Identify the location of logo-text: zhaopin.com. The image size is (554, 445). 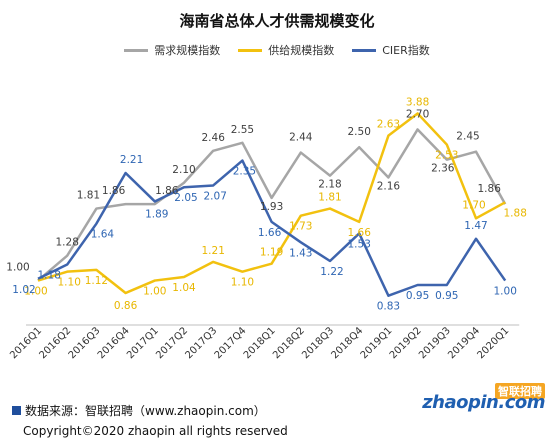
(483, 402).